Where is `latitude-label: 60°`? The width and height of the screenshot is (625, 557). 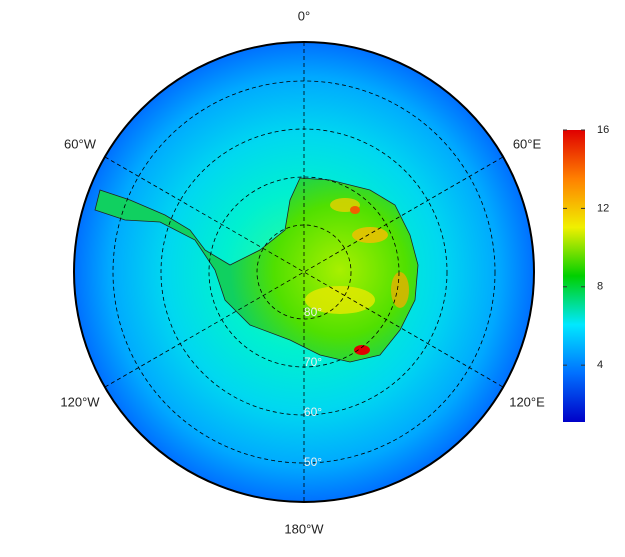
latitude-label: 60° is located at coordinates (313, 412).